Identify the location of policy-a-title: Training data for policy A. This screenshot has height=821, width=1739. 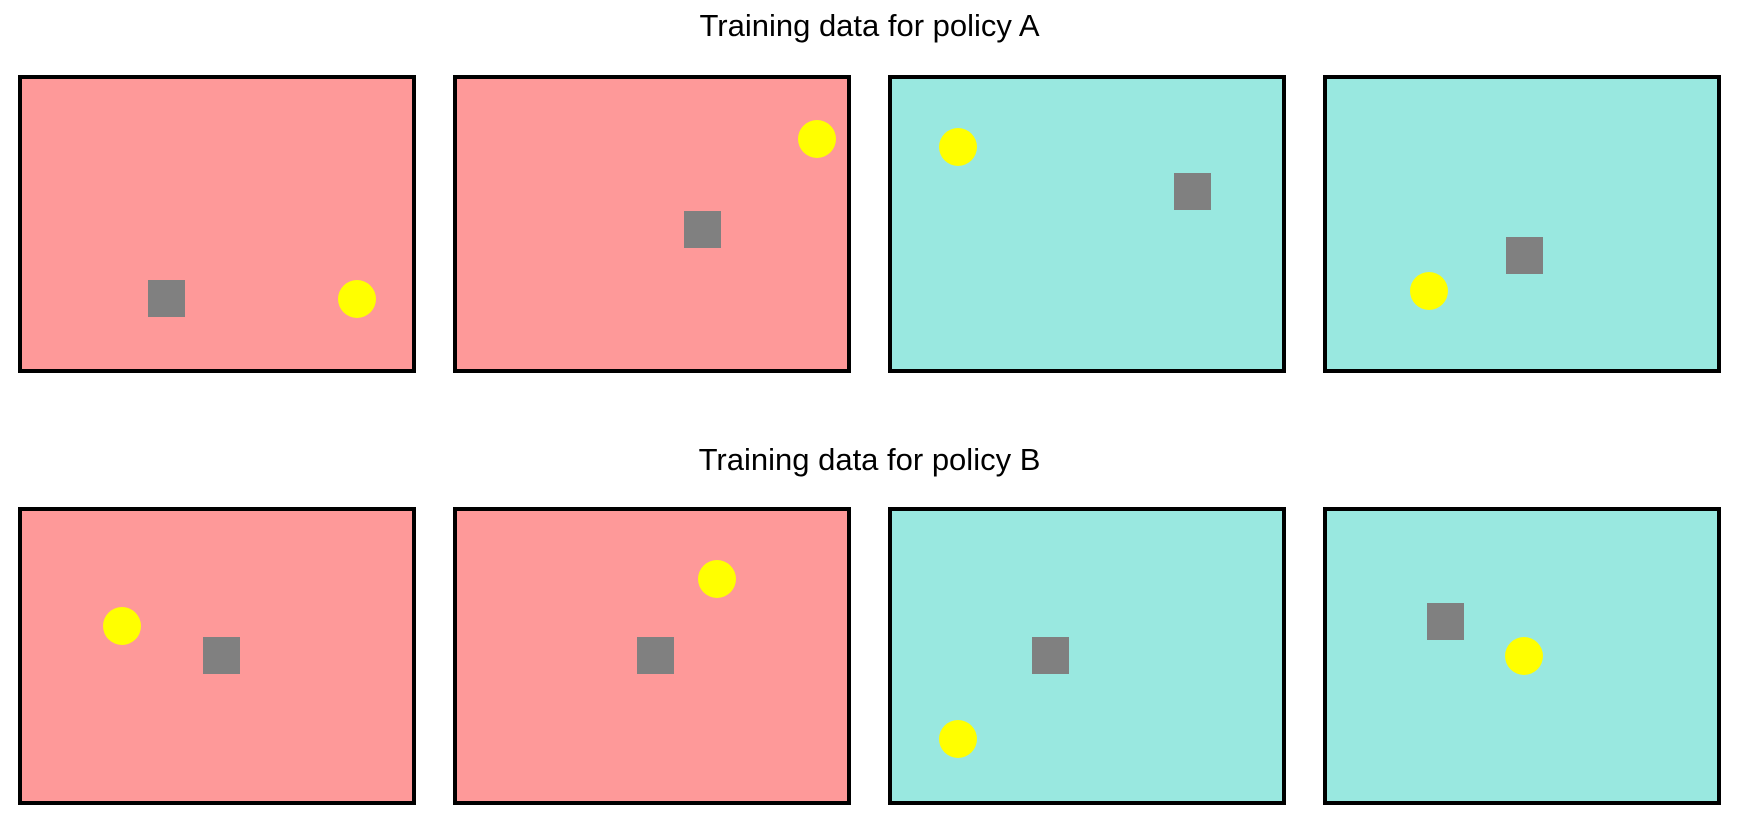
(869, 25).